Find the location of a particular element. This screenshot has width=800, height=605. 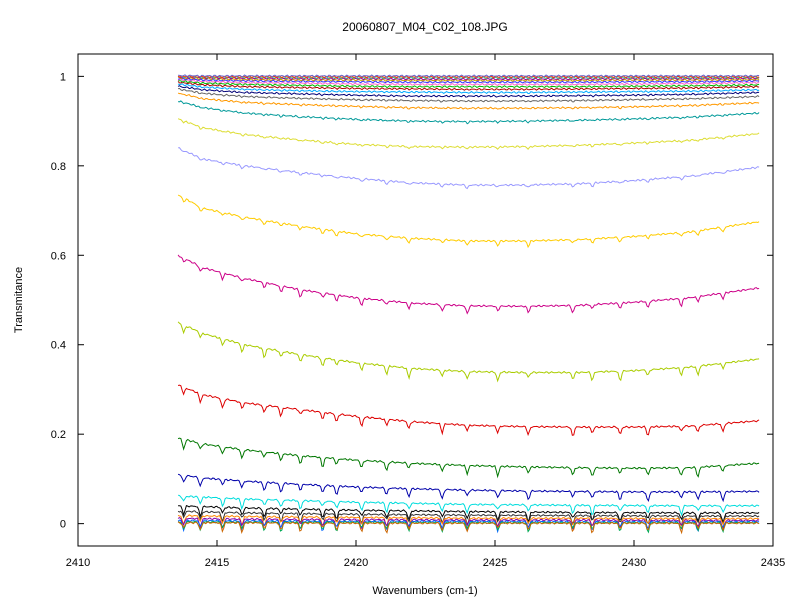

x-tick-label: 2430 is located at coordinates (634, 563).